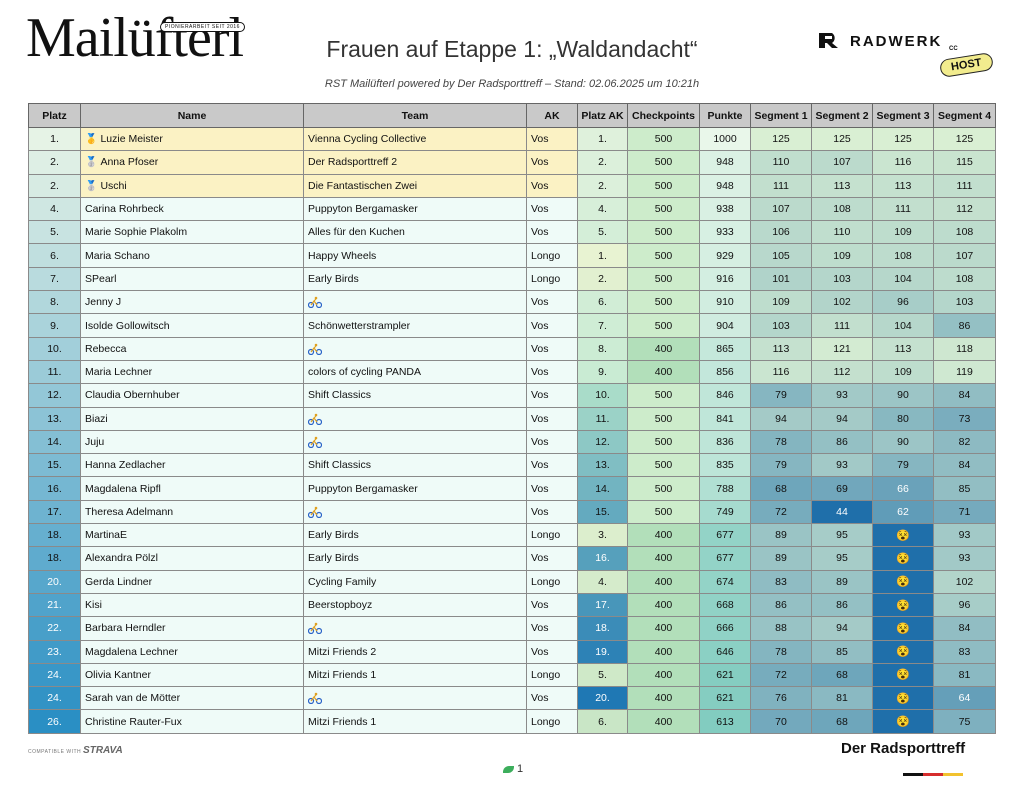  I want to click on cell-text: 1., so click(54, 139).